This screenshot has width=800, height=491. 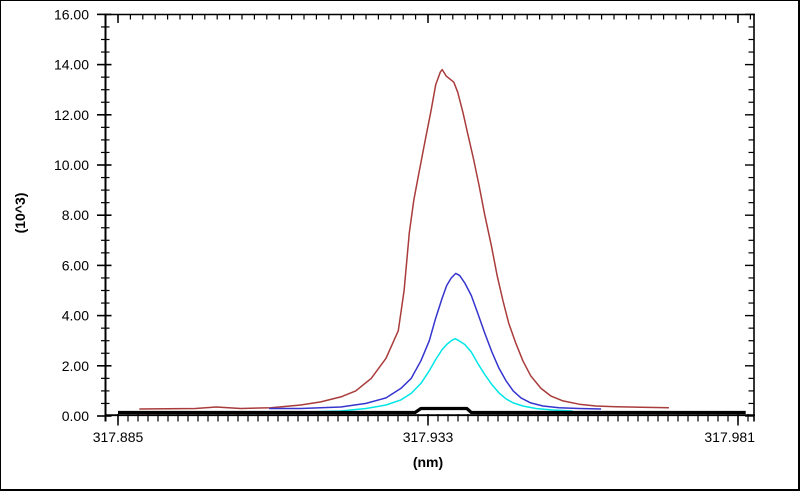 I want to click on y-tick-label: 10.00, so click(x=71, y=165).